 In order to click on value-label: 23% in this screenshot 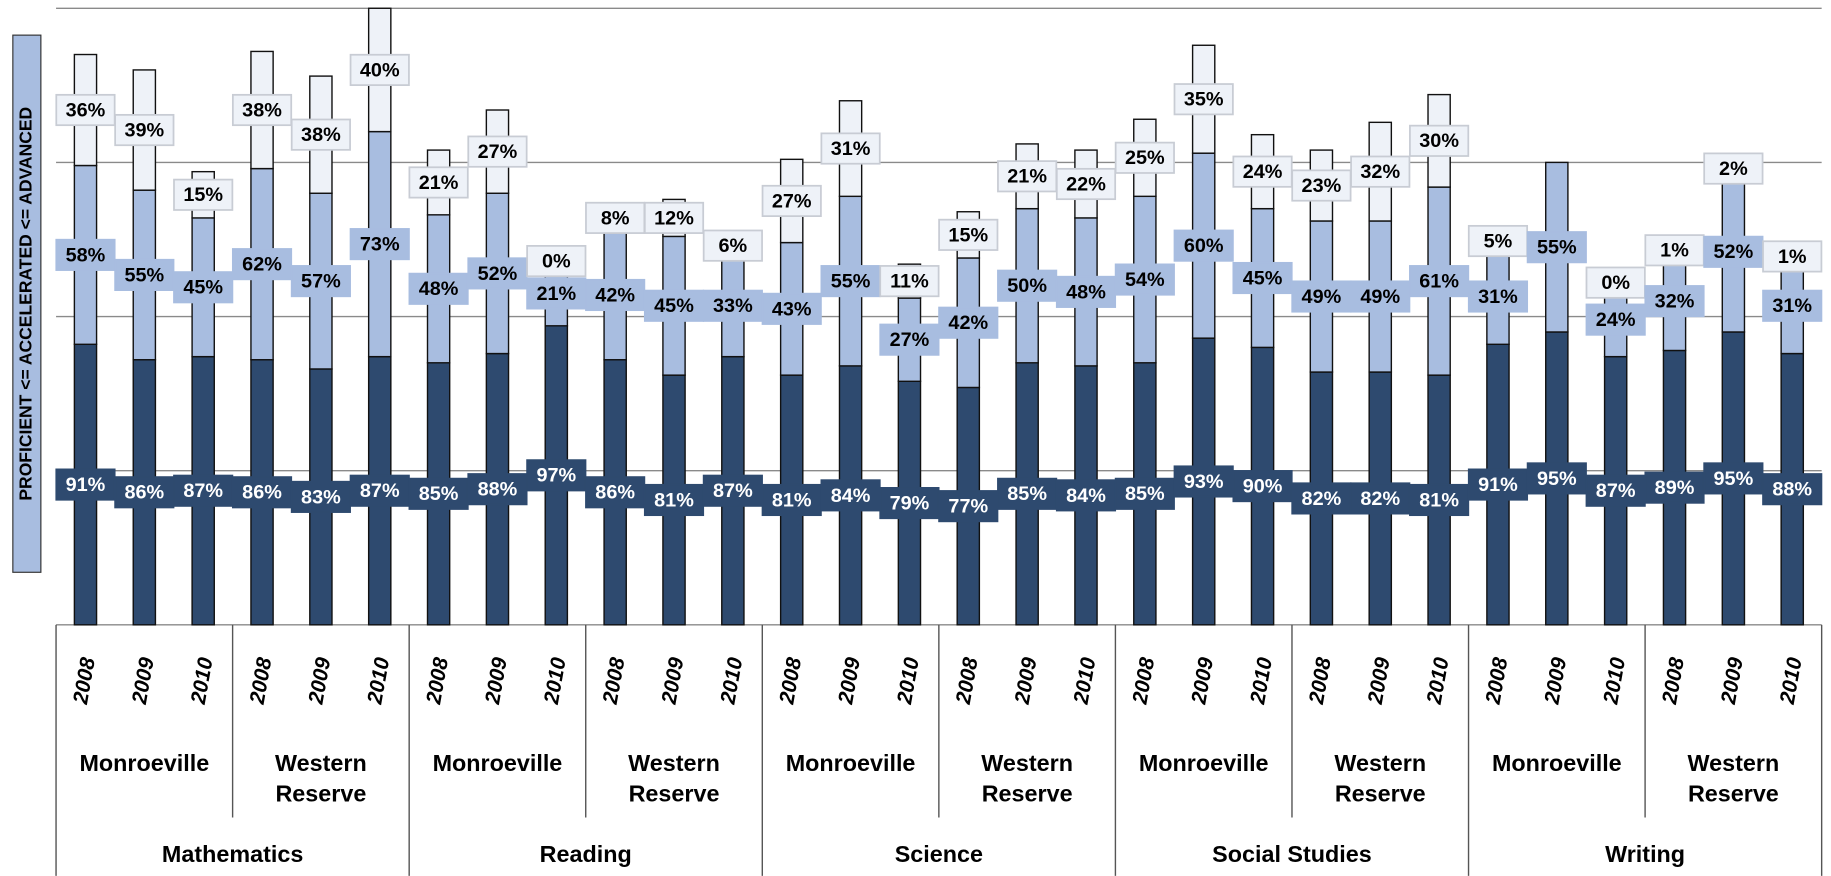, I will do `click(1322, 186)`.